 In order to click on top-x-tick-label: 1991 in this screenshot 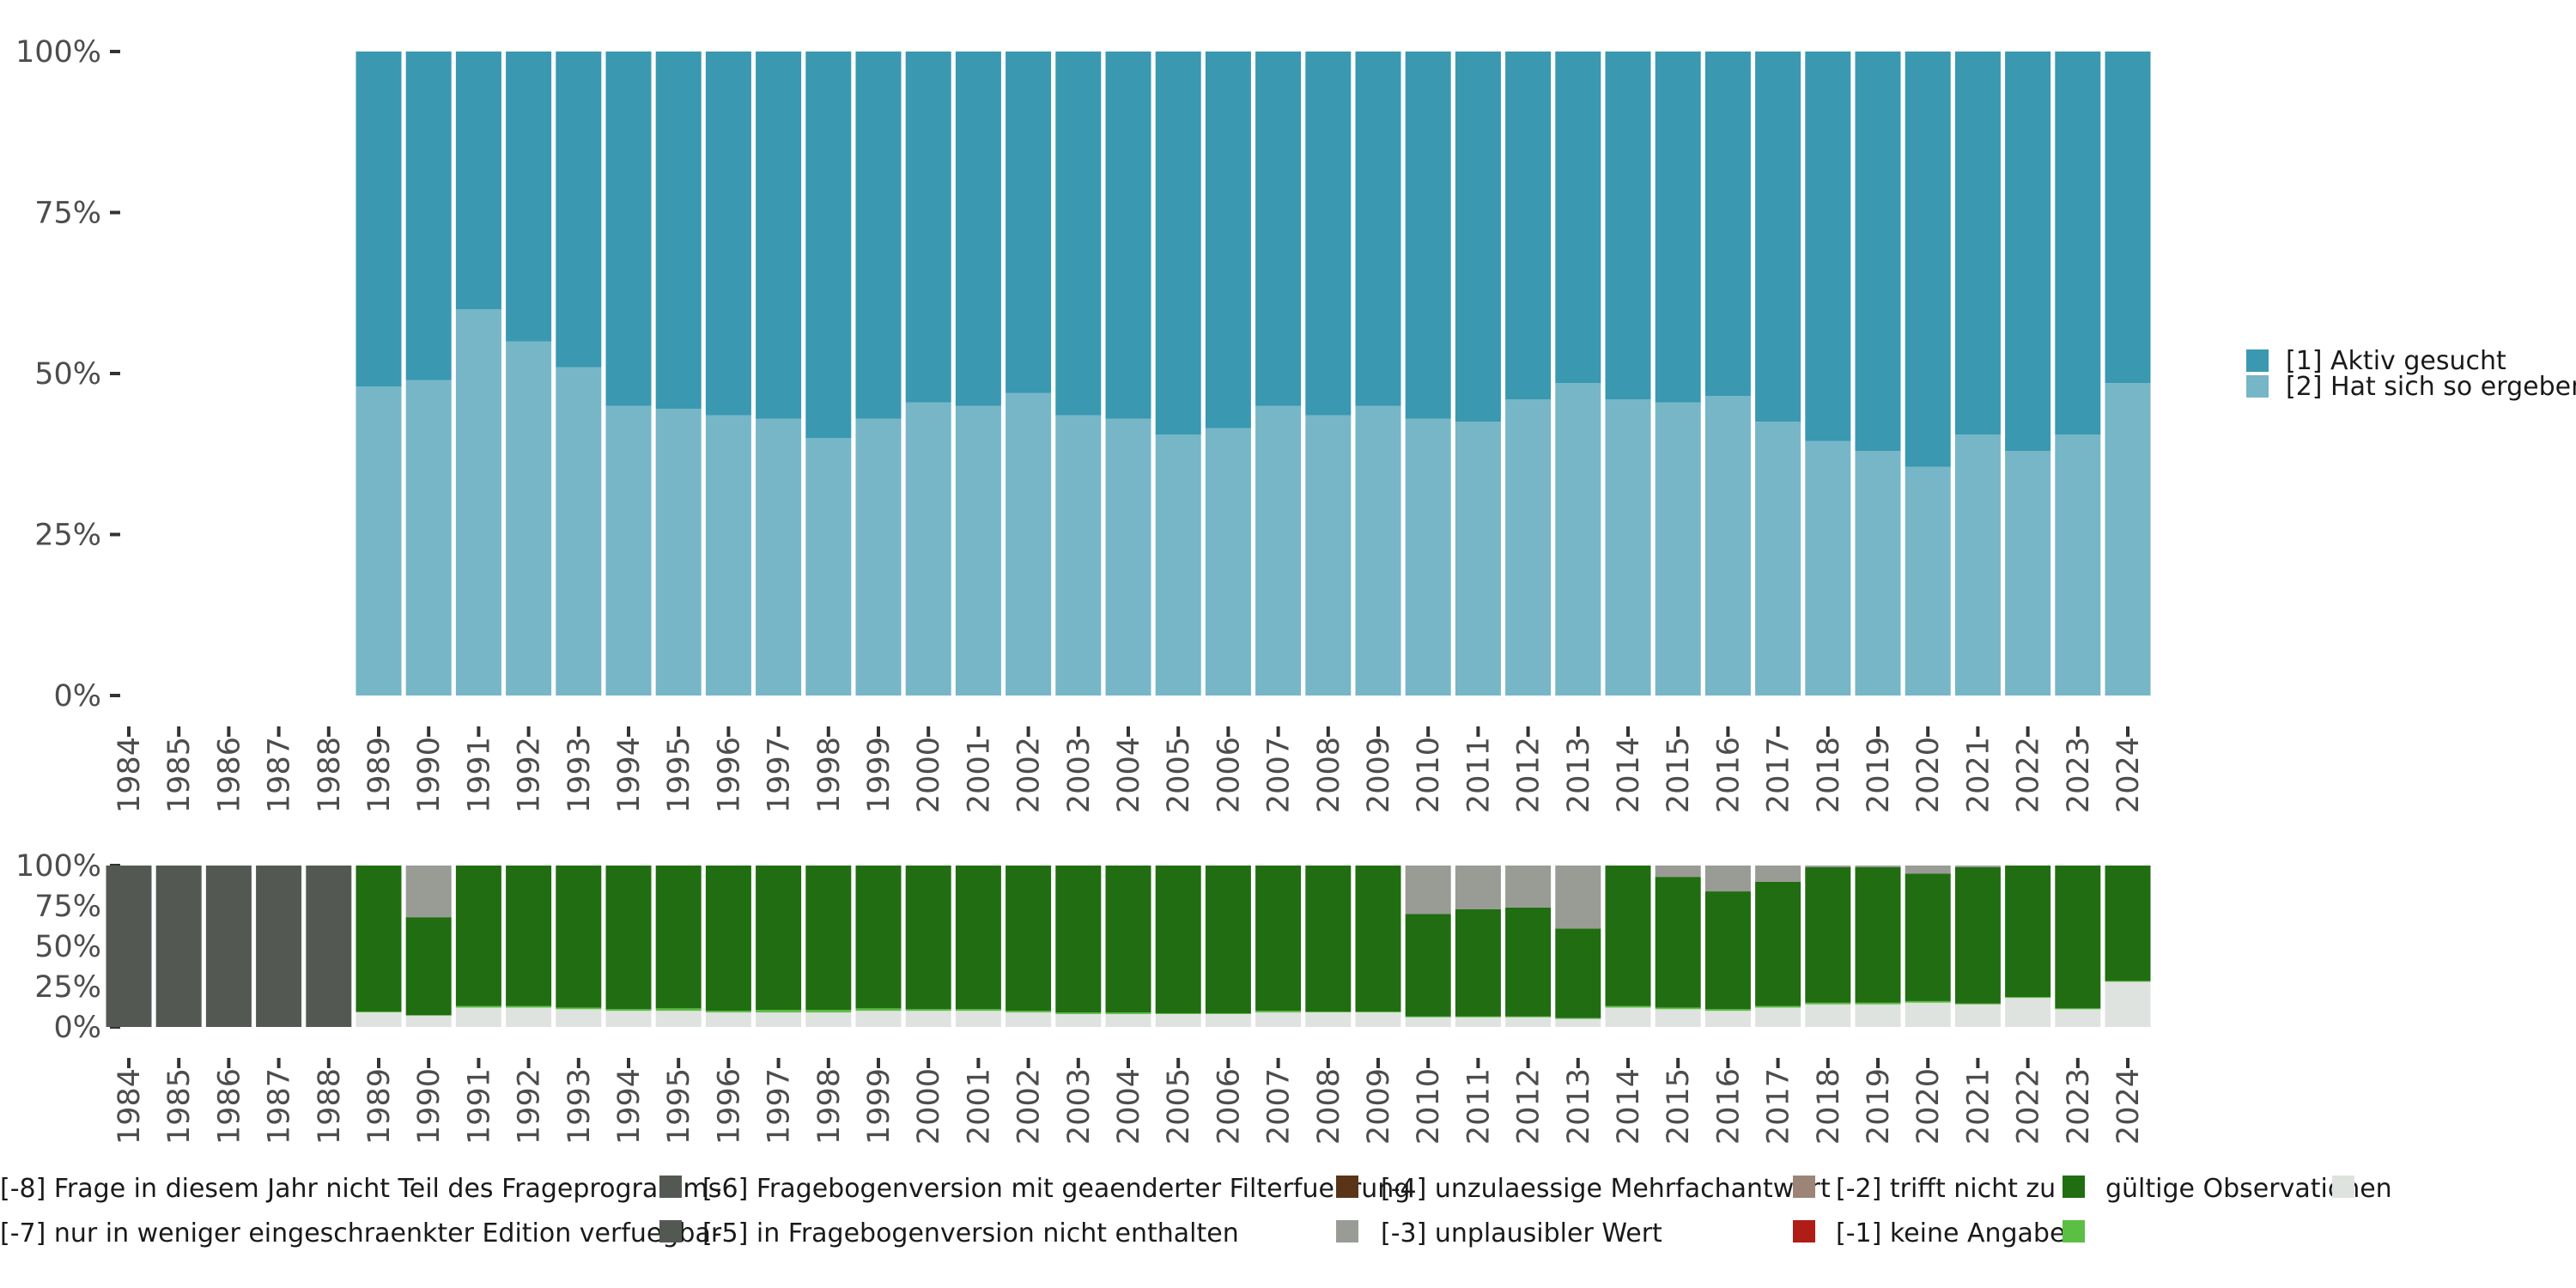, I will do `click(479, 775)`.